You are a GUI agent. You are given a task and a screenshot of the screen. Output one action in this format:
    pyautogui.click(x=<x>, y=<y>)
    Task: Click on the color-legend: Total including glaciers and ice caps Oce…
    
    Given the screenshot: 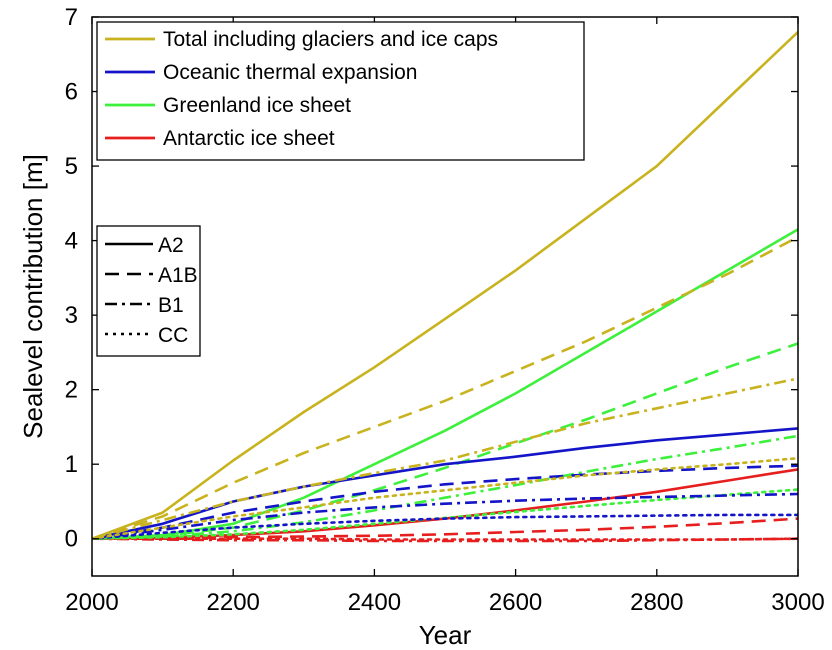 What is the action you would take?
    pyautogui.click(x=340, y=91)
    